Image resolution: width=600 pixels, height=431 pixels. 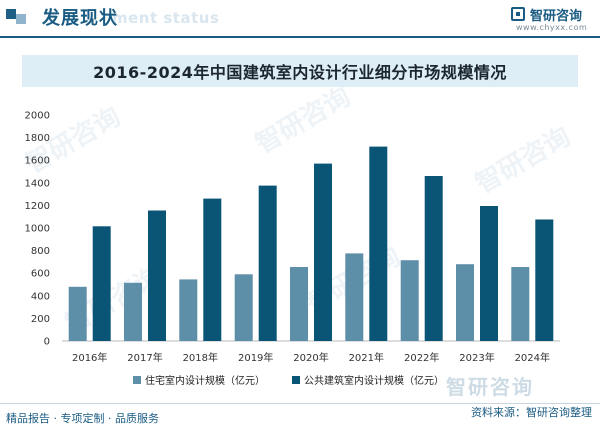 I want to click on y-tick-label: 1200, so click(x=37, y=206).